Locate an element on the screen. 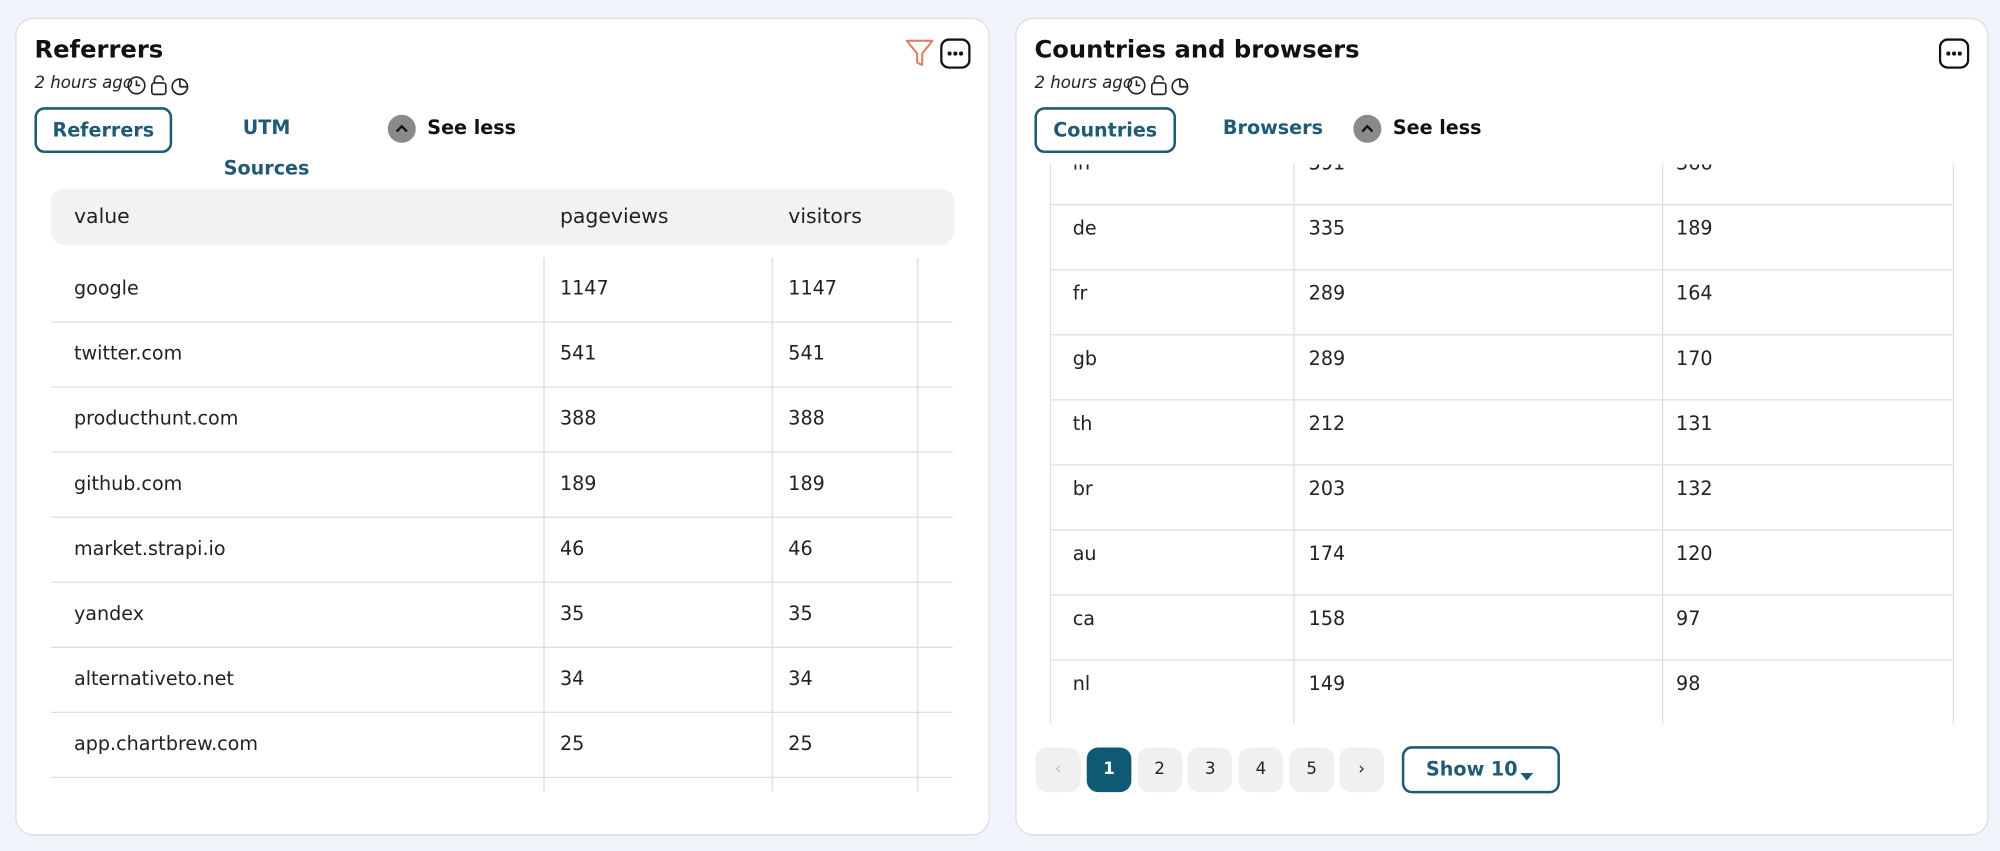  page-size-label: Show 10 is located at coordinates (1472, 769).